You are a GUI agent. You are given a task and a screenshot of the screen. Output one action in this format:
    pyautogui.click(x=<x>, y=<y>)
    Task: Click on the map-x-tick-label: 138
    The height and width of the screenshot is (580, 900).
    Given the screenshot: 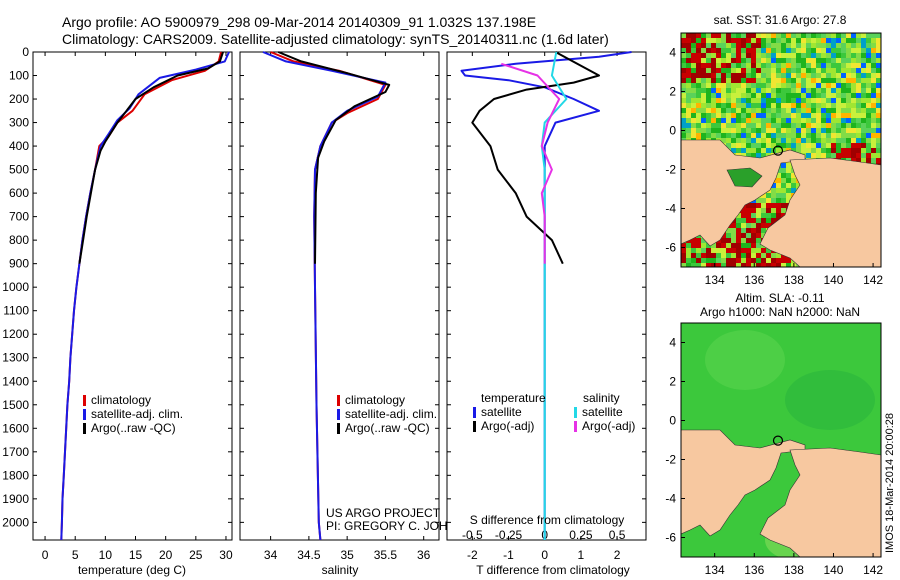 What is the action you would take?
    pyautogui.click(x=794, y=280)
    